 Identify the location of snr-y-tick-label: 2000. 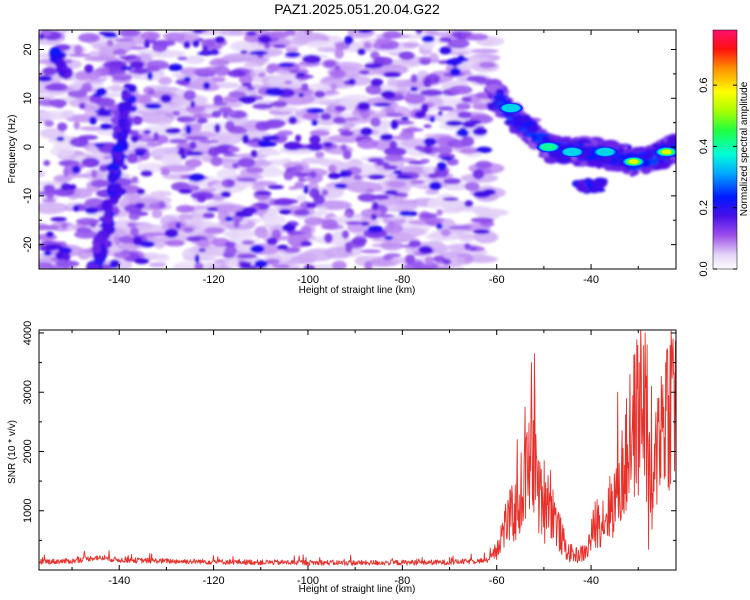
(28, 451).